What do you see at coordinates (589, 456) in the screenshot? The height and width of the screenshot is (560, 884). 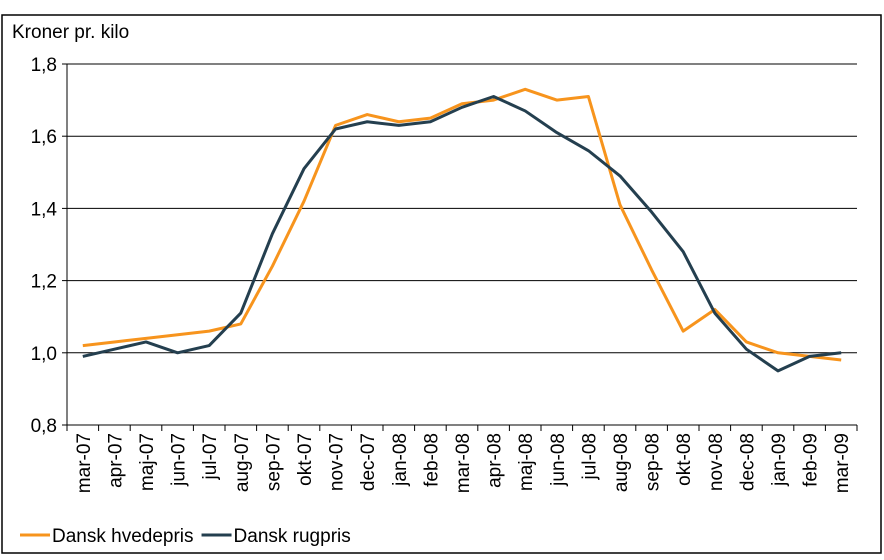 I see `x-tick-label: jul-08` at bounding box center [589, 456].